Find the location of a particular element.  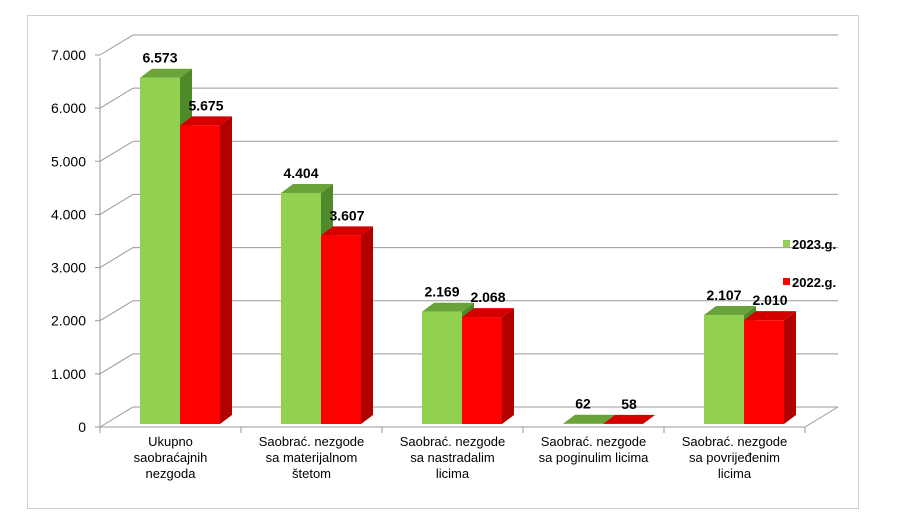

y-tick-label: 3.000 is located at coordinates (68, 268).